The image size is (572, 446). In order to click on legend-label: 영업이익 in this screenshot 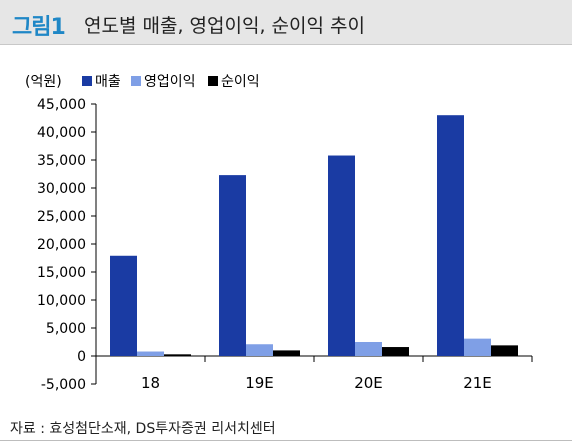, I will do `click(170, 82)`.